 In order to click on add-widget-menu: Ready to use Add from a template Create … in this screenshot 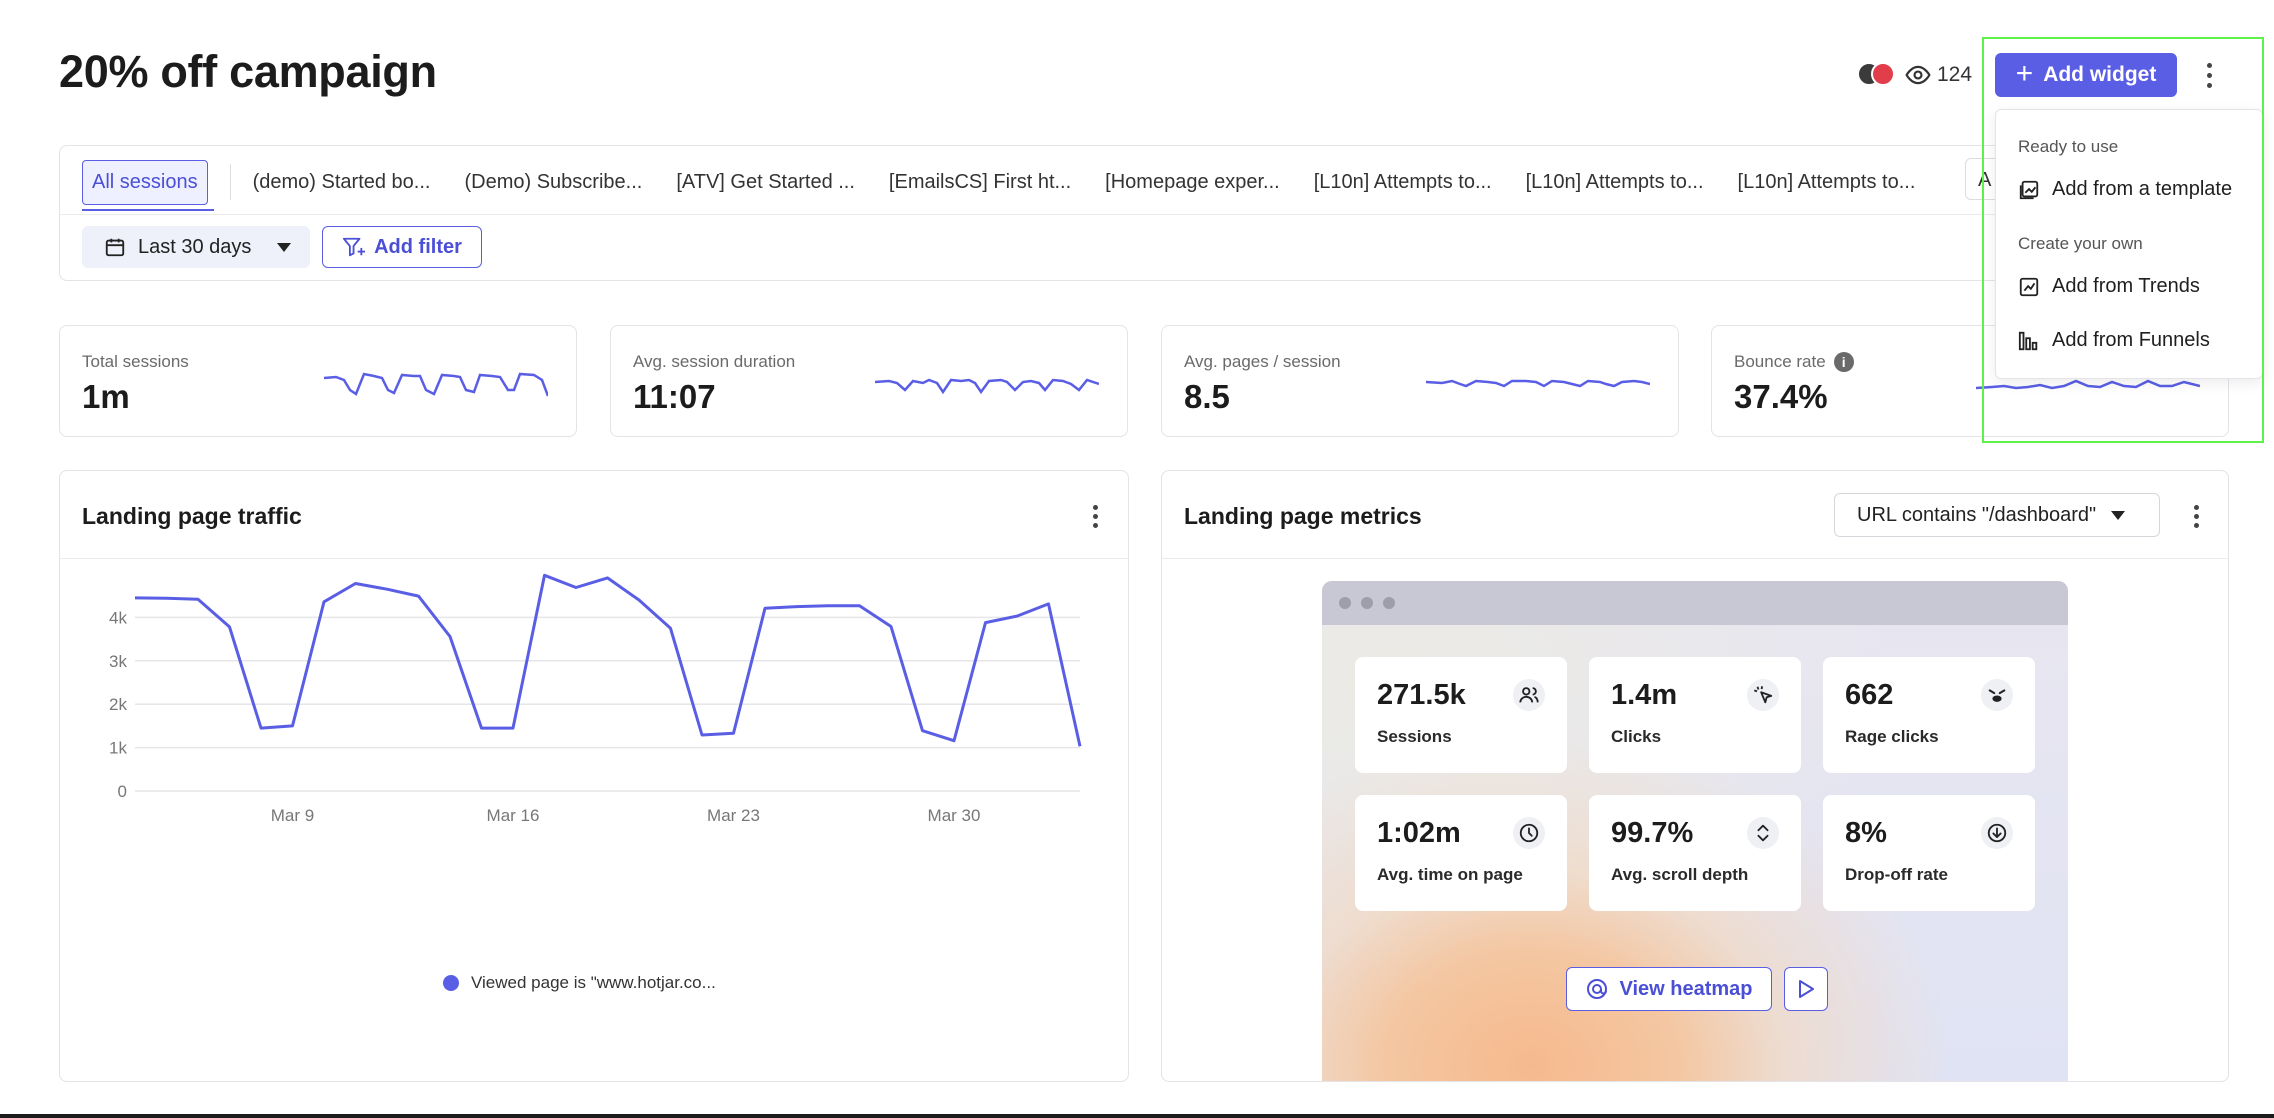, I will do `click(2129, 244)`.